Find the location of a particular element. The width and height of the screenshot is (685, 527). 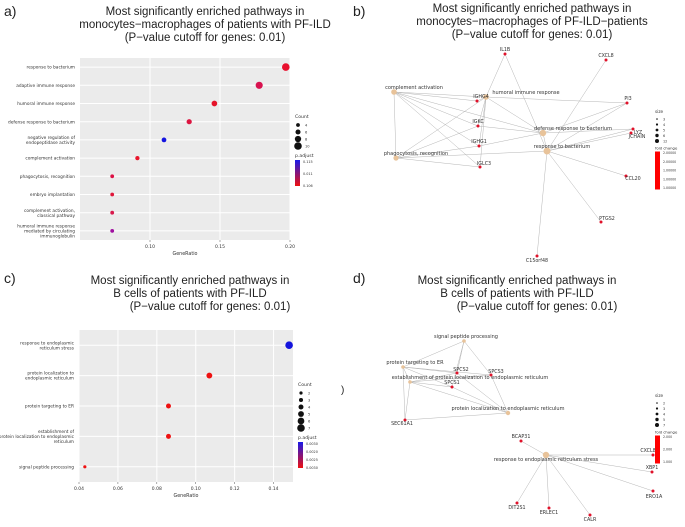

color-legend-title: fold change is located at coordinates (666, 432).